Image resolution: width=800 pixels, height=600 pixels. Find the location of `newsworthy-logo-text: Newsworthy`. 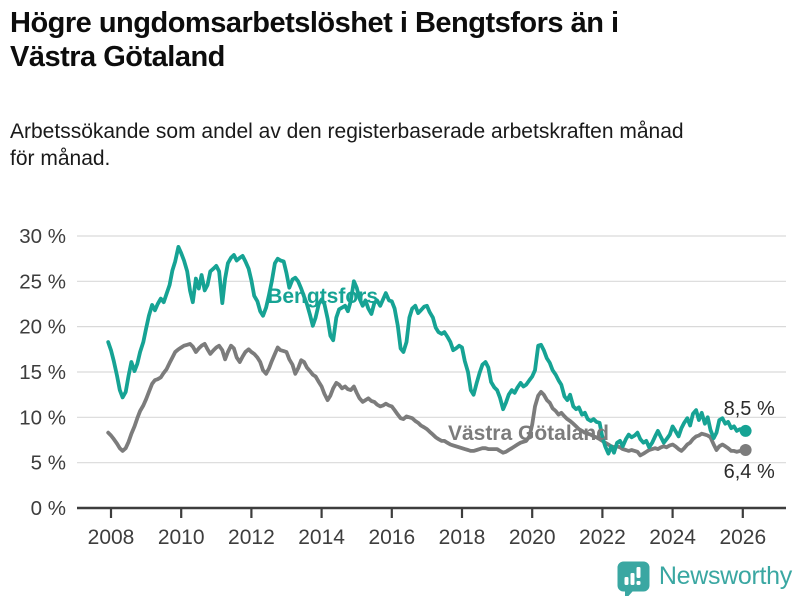

newsworthy-logo-text: Newsworthy is located at coordinates (725, 576).